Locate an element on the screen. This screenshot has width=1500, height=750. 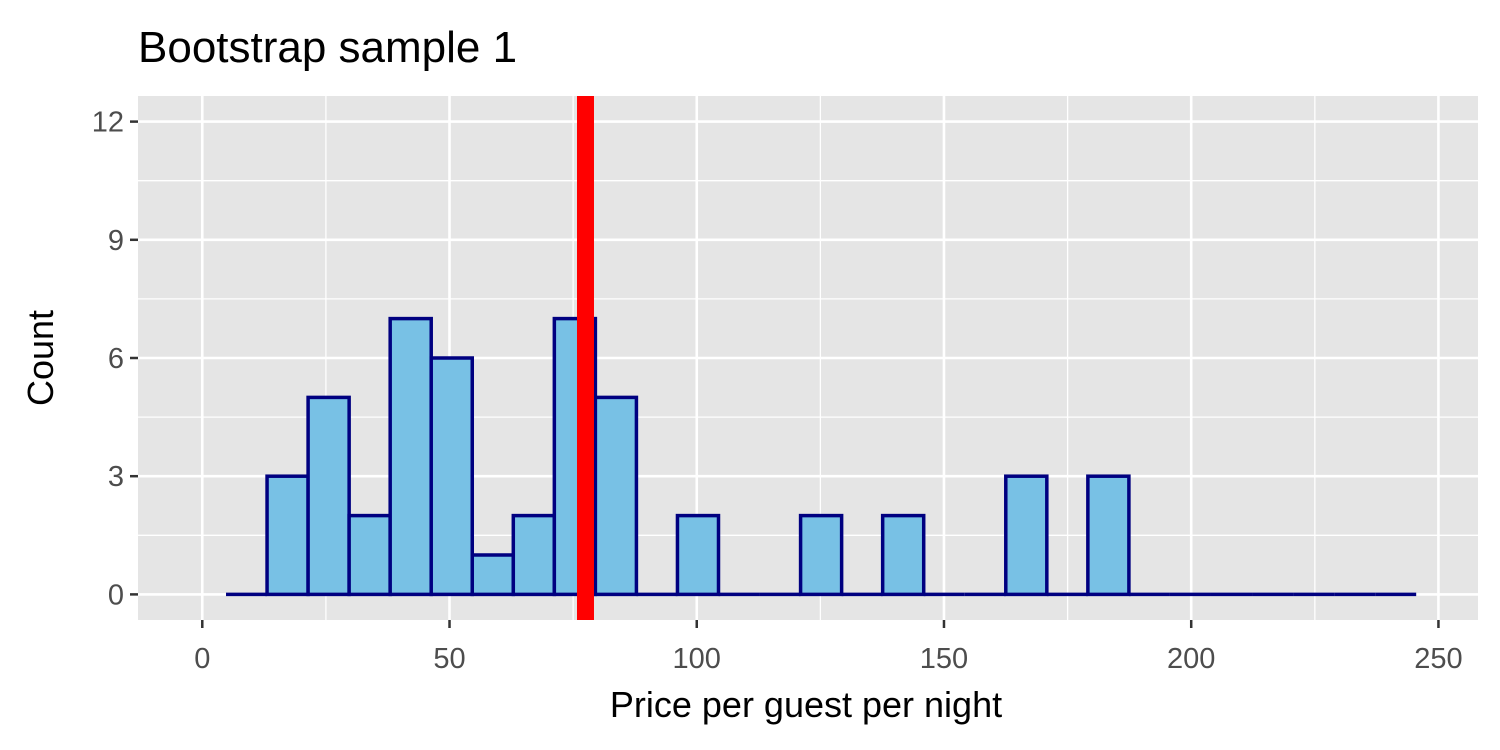
x-axis-title: Price per guest per night is located at coordinates (806, 704).